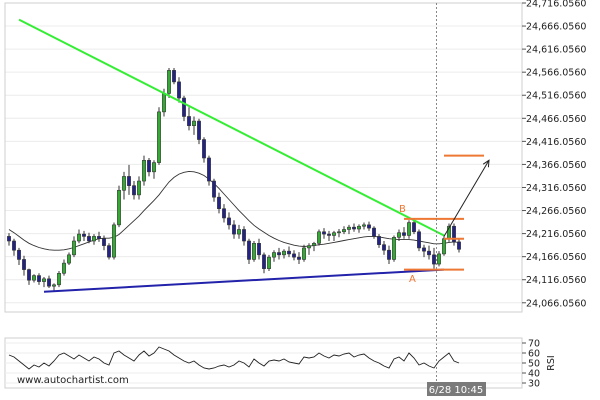 The image size is (600, 400). Describe the element at coordinates (234, 358) in the screenshot. I see `rsi-line` at that location.